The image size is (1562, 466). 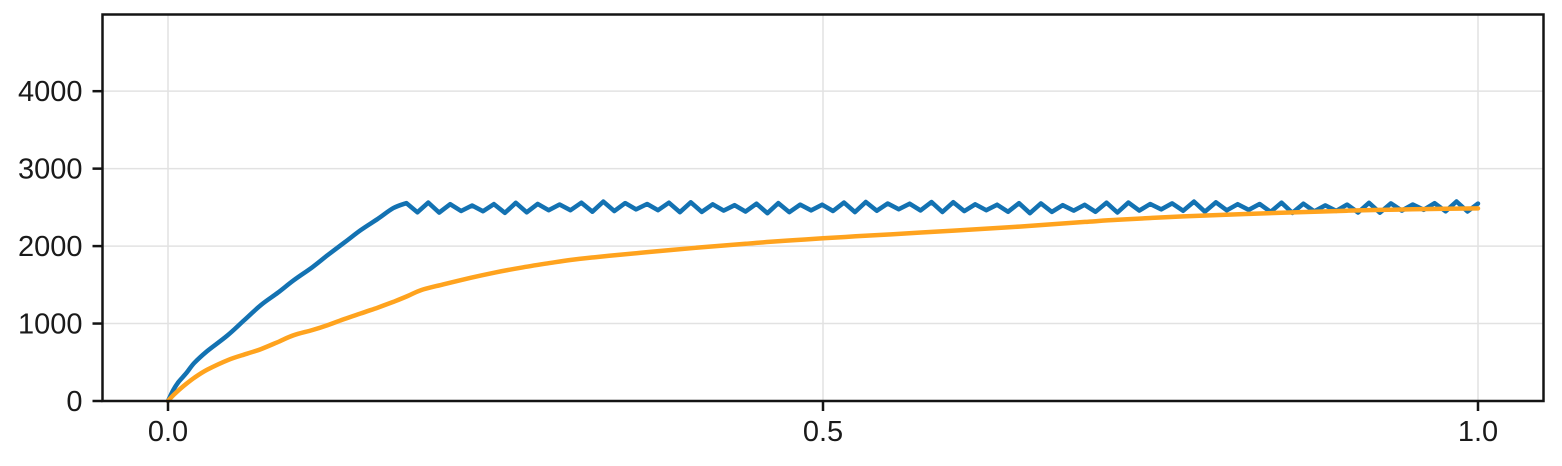 I want to click on y-axis-tick-label: 3000, so click(x=50, y=170).